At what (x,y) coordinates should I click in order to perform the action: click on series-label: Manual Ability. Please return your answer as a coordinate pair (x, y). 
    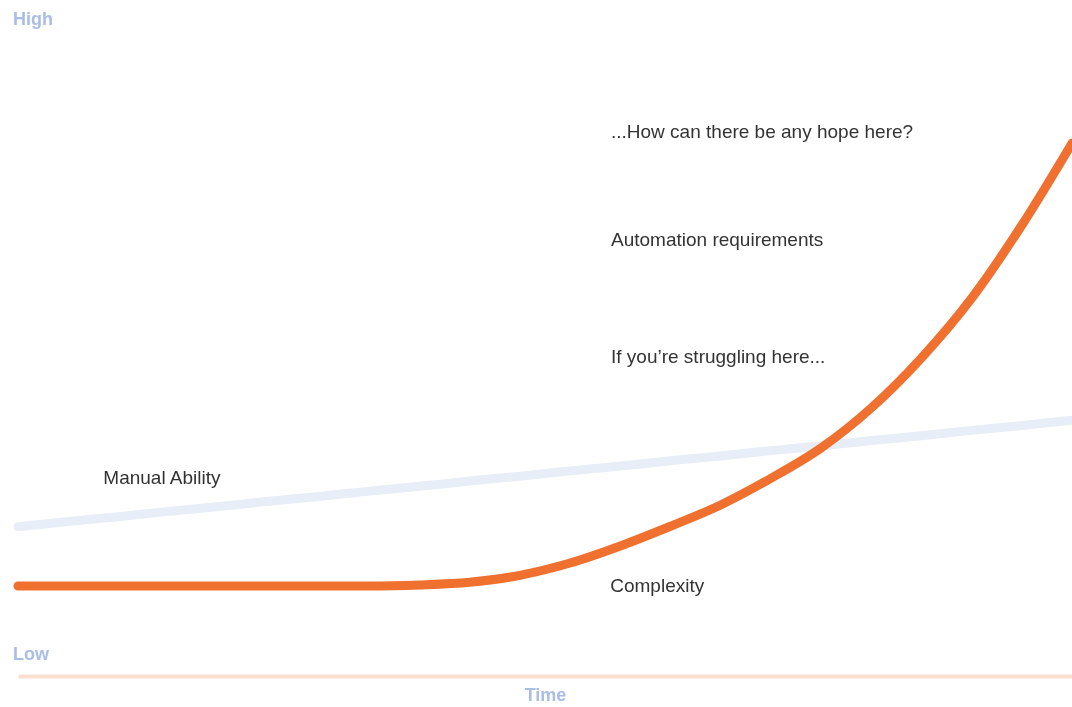
    Looking at the image, I should click on (162, 478).